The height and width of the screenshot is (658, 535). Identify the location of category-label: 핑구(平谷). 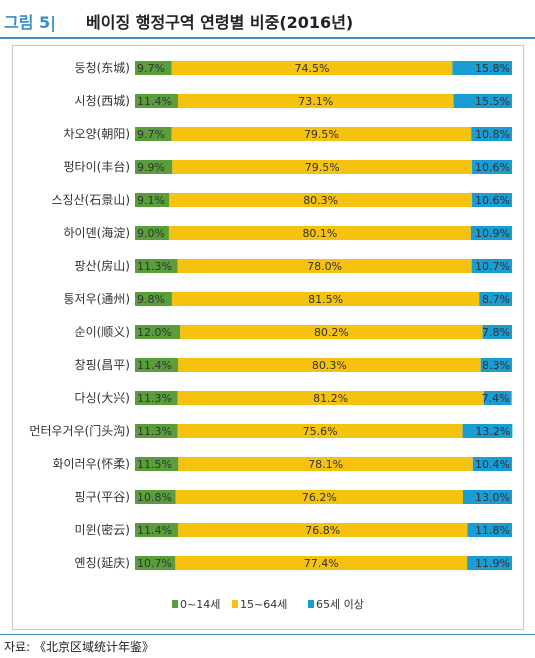
(102, 497).